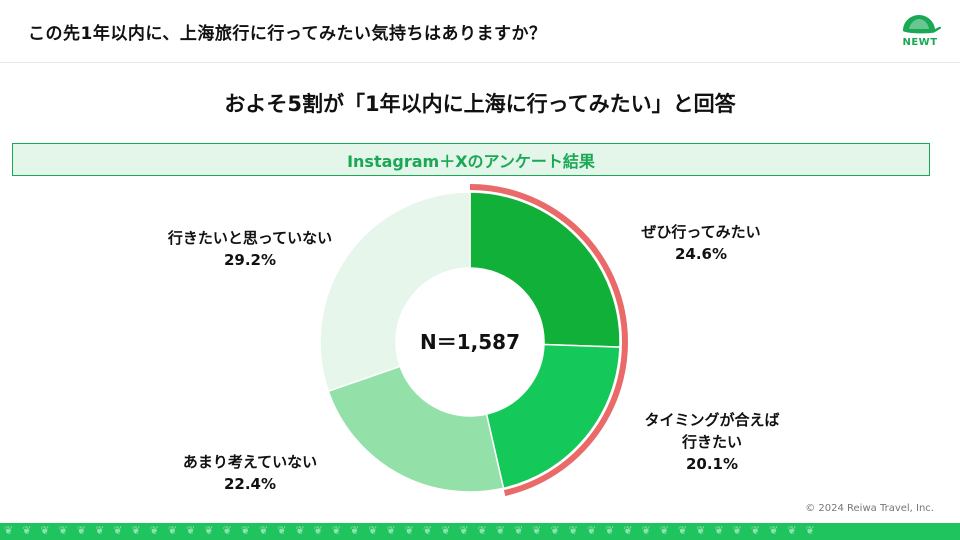 Image resolution: width=960 pixels, height=540 pixels. I want to click on center-sample-size: N＝1,587, so click(470, 342).